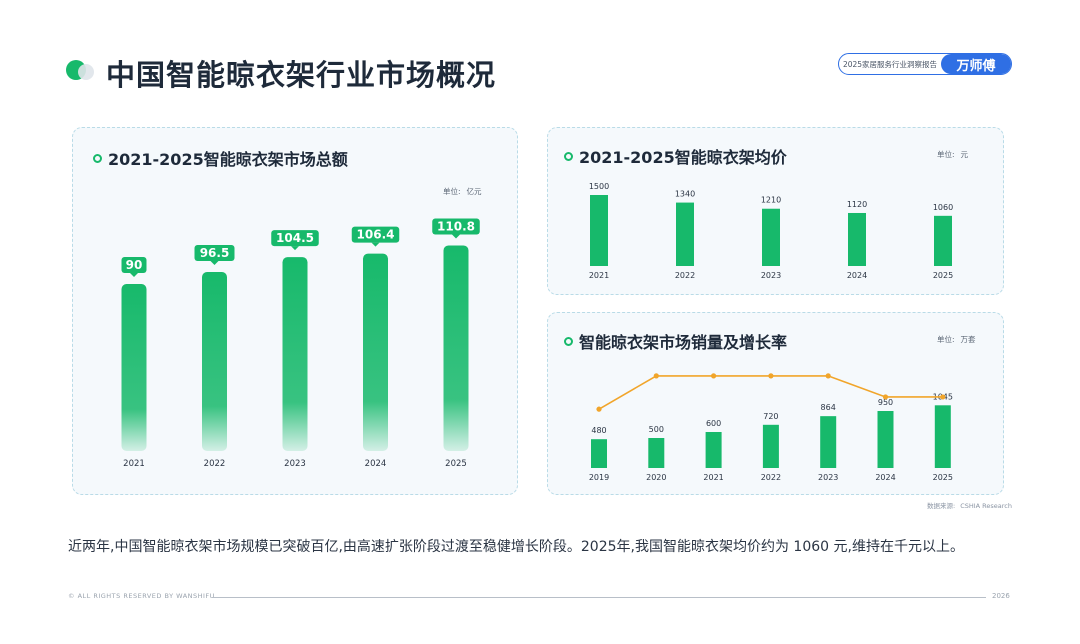 This screenshot has height=644, width=1080. What do you see at coordinates (683, 342) in the screenshot?
I see `chart-title: 智能晾衣架市场销量及增长率` at bounding box center [683, 342].